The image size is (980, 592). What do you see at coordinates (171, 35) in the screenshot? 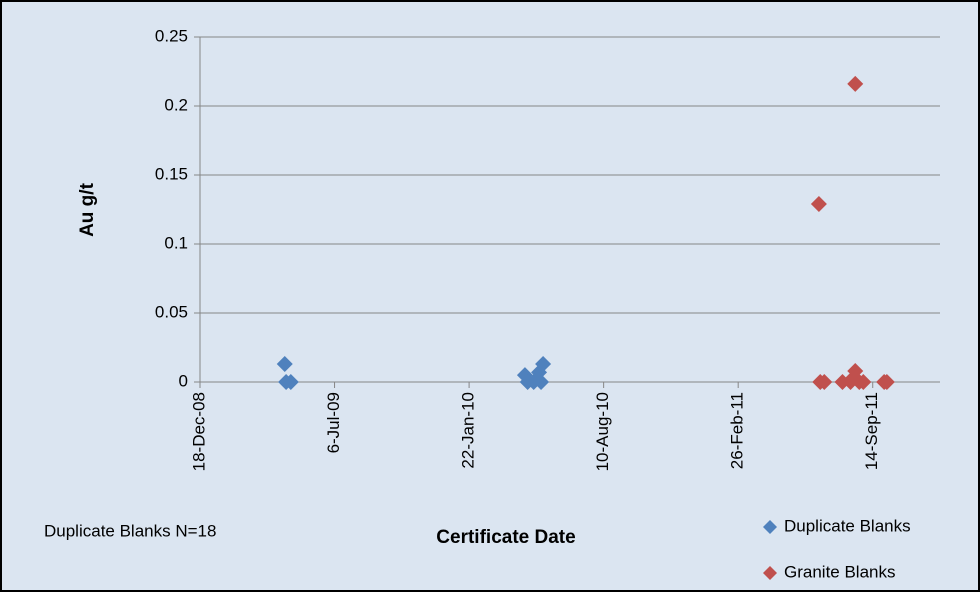
I see `y-tick-label: 0.25` at bounding box center [171, 35].